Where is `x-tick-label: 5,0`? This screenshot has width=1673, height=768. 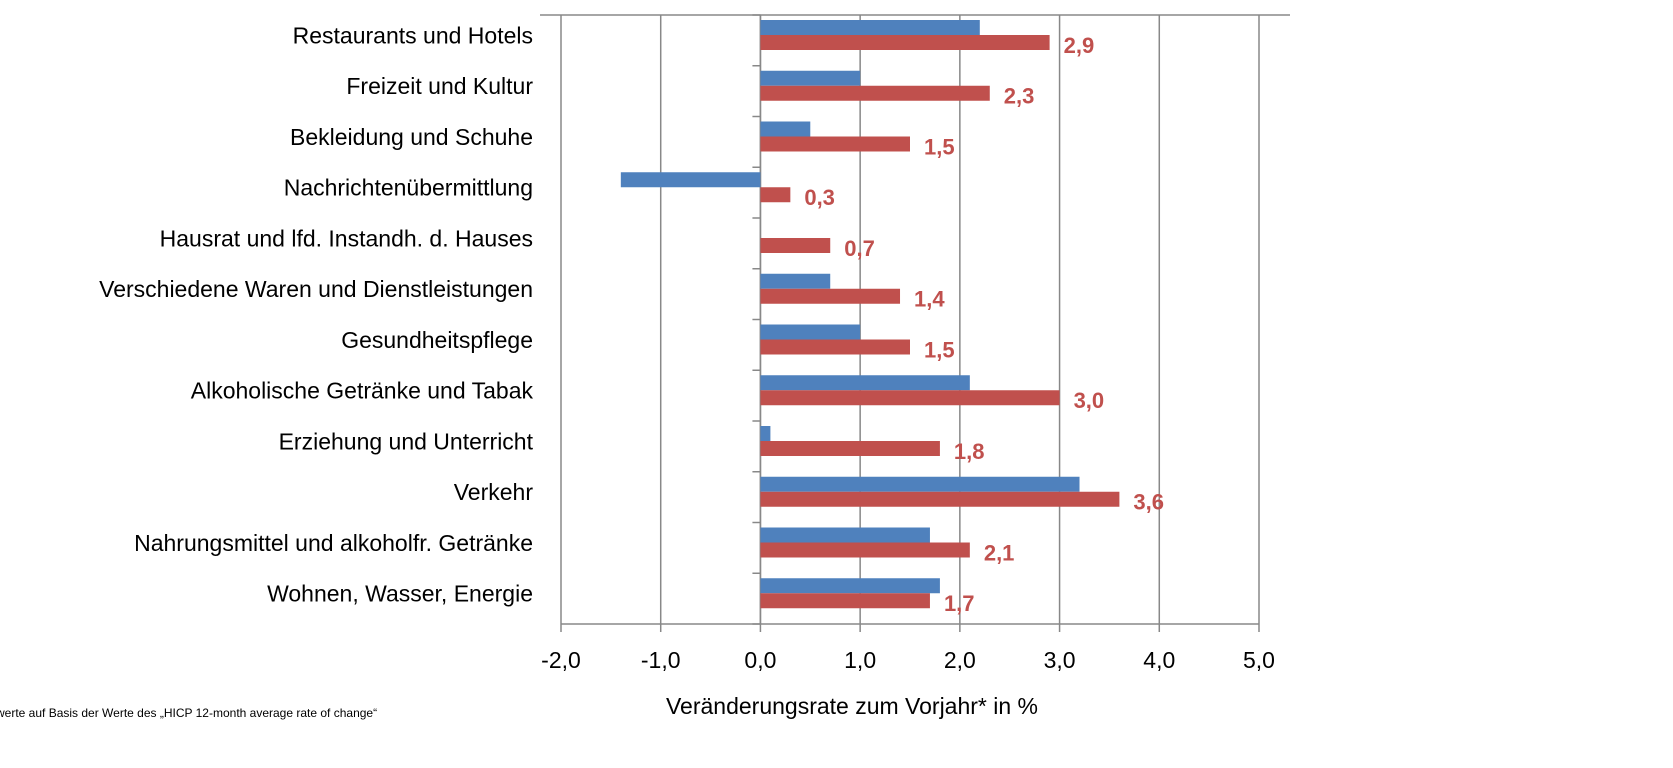
x-tick-label: 5,0 is located at coordinates (1259, 660).